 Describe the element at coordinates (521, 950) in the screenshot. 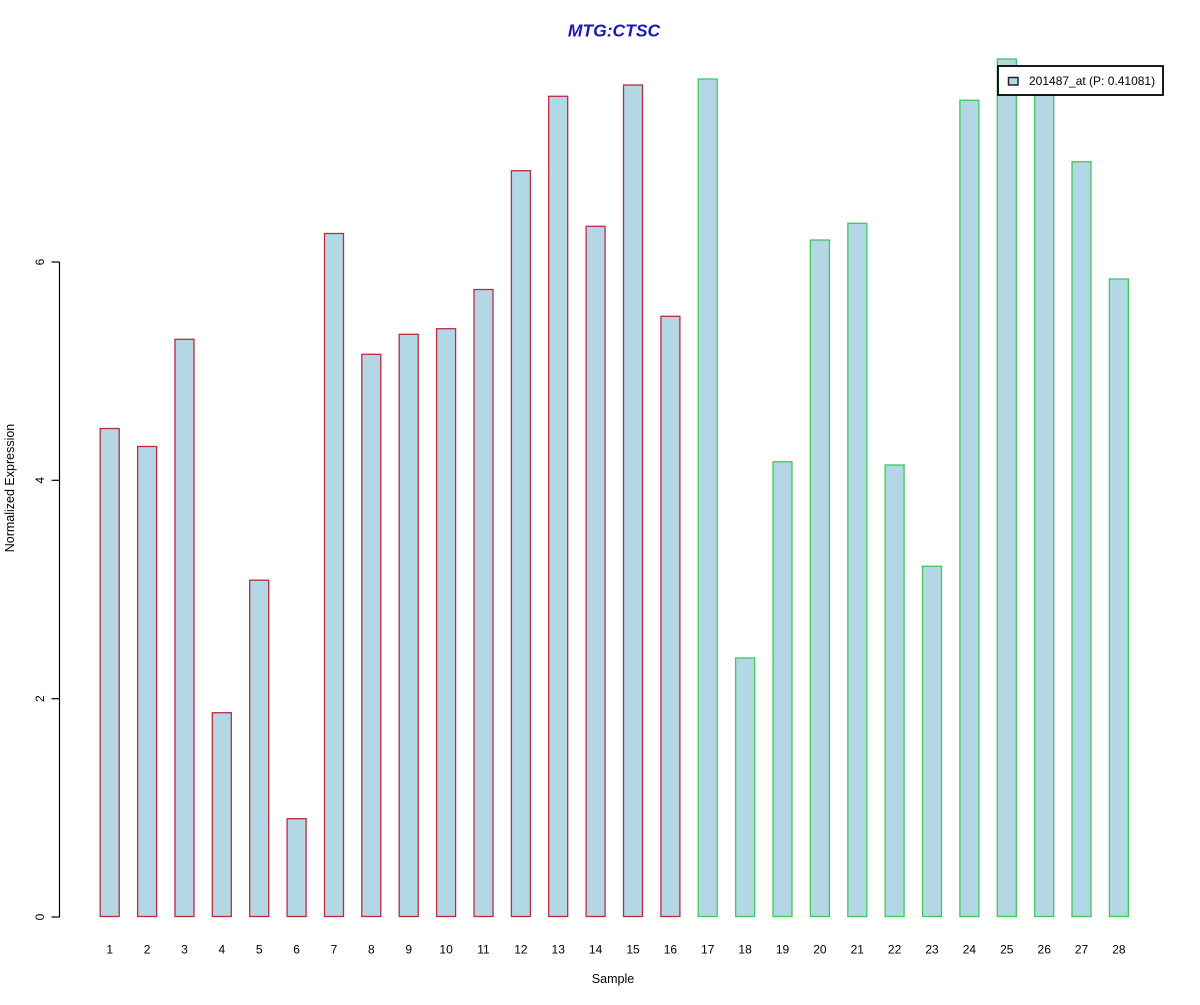

I see `svg-text: 12` at that location.